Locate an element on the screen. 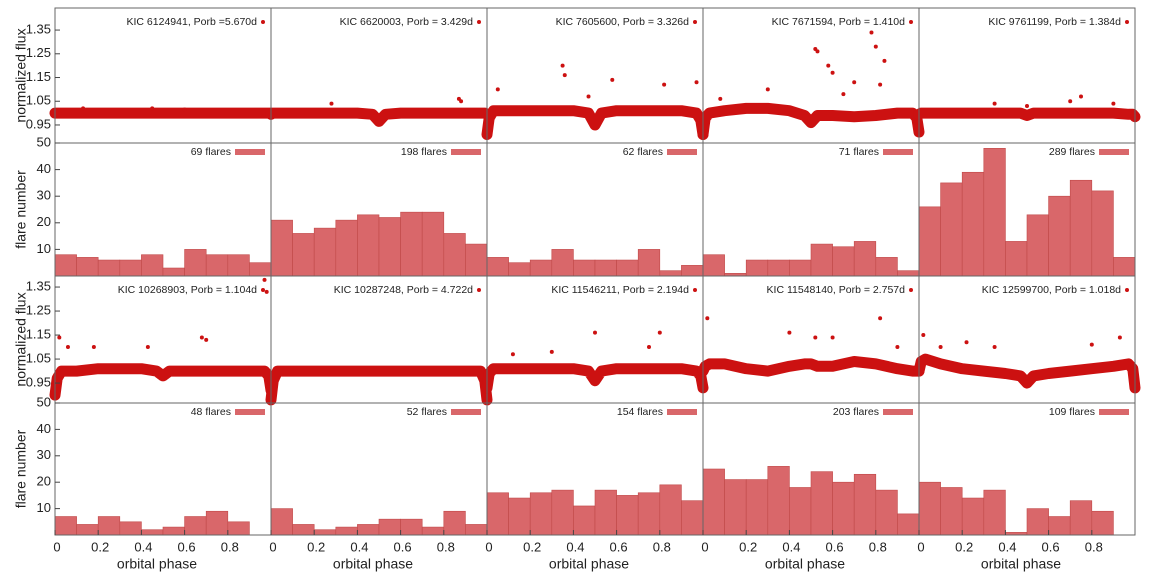 This screenshot has height=579, width=1163. x-axis-label: orbital phase is located at coordinates (805, 564).